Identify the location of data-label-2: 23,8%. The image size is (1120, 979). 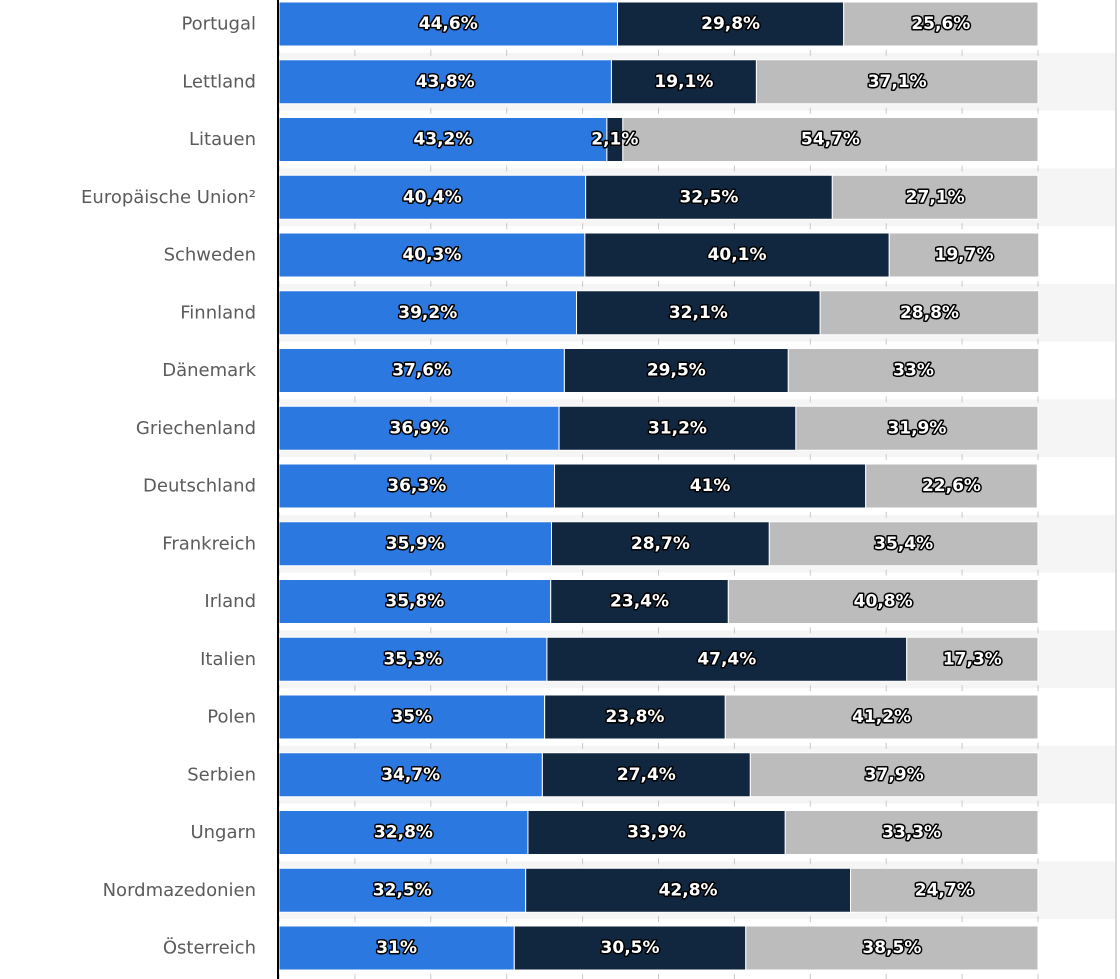
(634, 717).